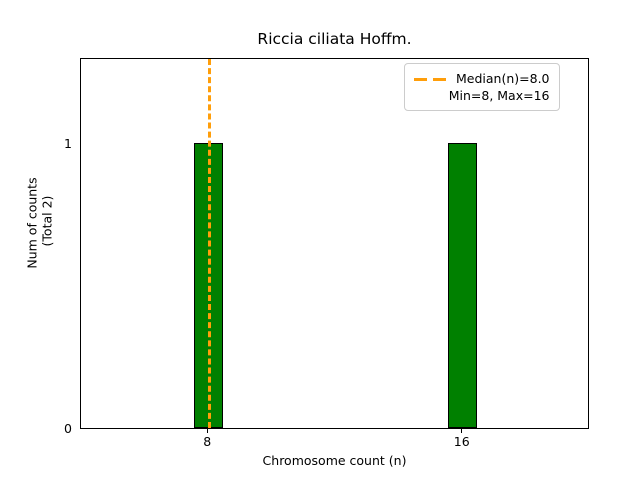  What do you see at coordinates (207, 441) in the screenshot?
I see `x-tick-label-8: 8` at bounding box center [207, 441].